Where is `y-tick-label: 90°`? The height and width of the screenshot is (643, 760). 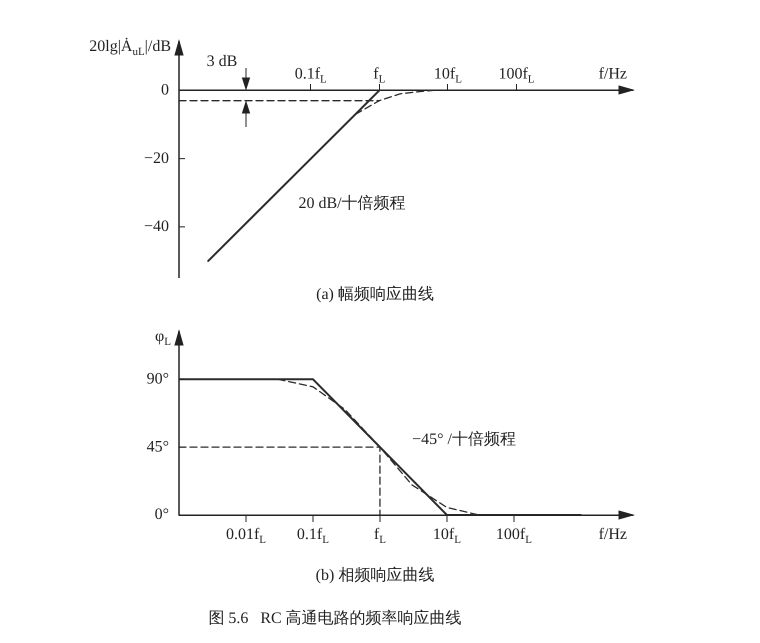 y-tick-label: 90° is located at coordinates (158, 379).